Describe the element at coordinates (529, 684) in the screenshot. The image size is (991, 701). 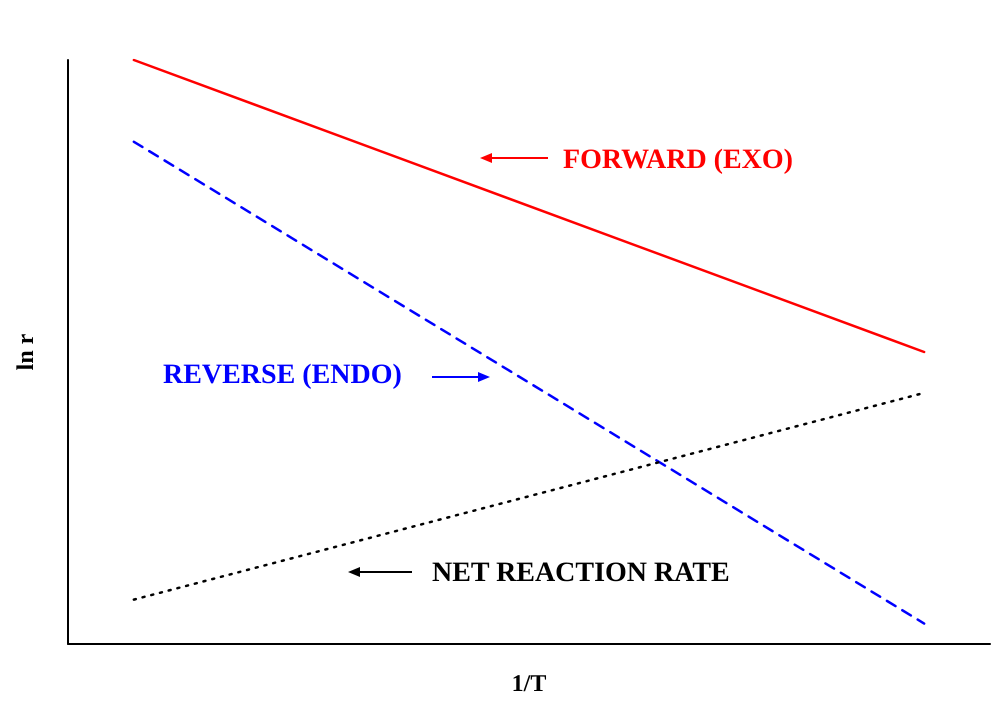
I see `x-axis-title: 1/T` at that location.